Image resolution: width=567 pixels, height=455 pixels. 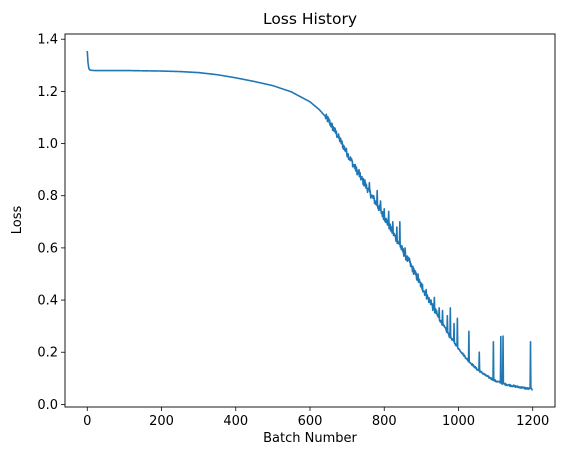 What do you see at coordinates (458, 421) in the screenshot?
I see `x-tick-label: 1000` at bounding box center [458, 421].